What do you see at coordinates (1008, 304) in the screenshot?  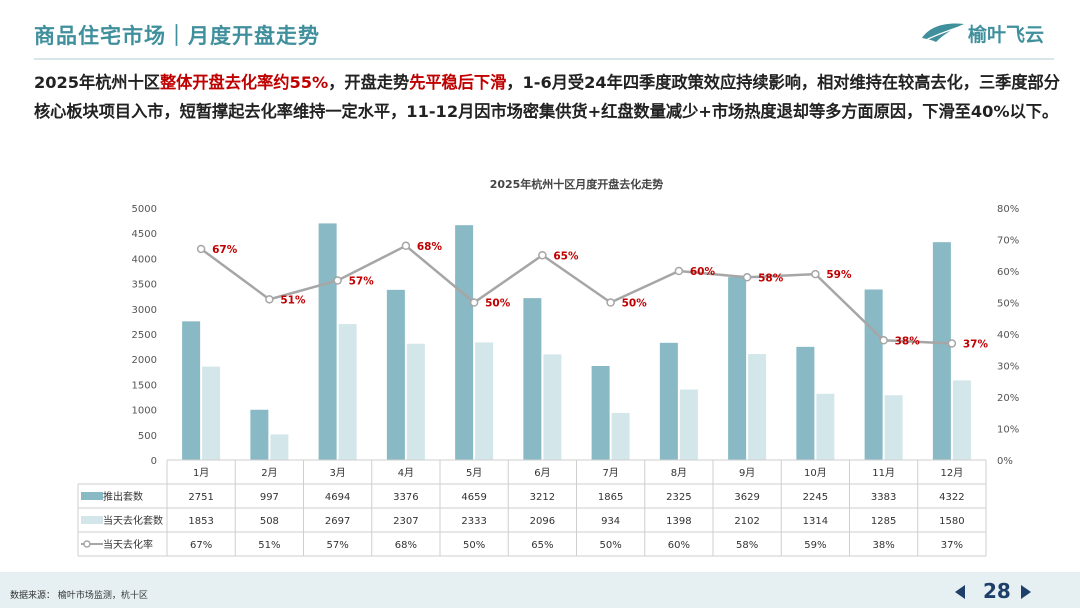 I see `y-right-tick-label: 50%` at bounding box center [1008, 304].